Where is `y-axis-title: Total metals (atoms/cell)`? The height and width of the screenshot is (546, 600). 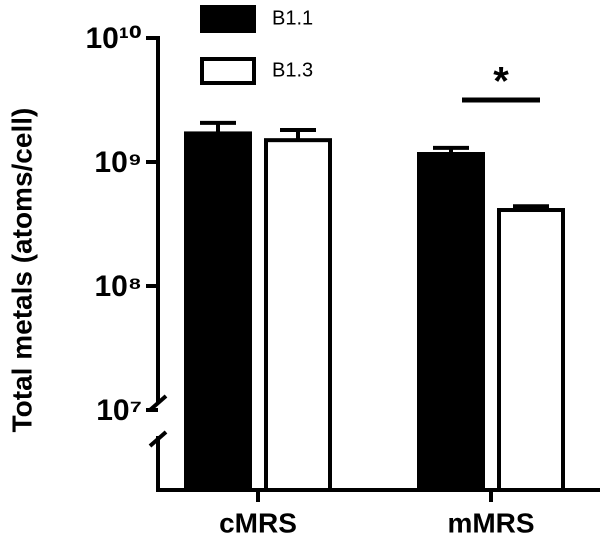 y-axis-title: Total metals (atoms/cell) is located at coordinates (21, 270).